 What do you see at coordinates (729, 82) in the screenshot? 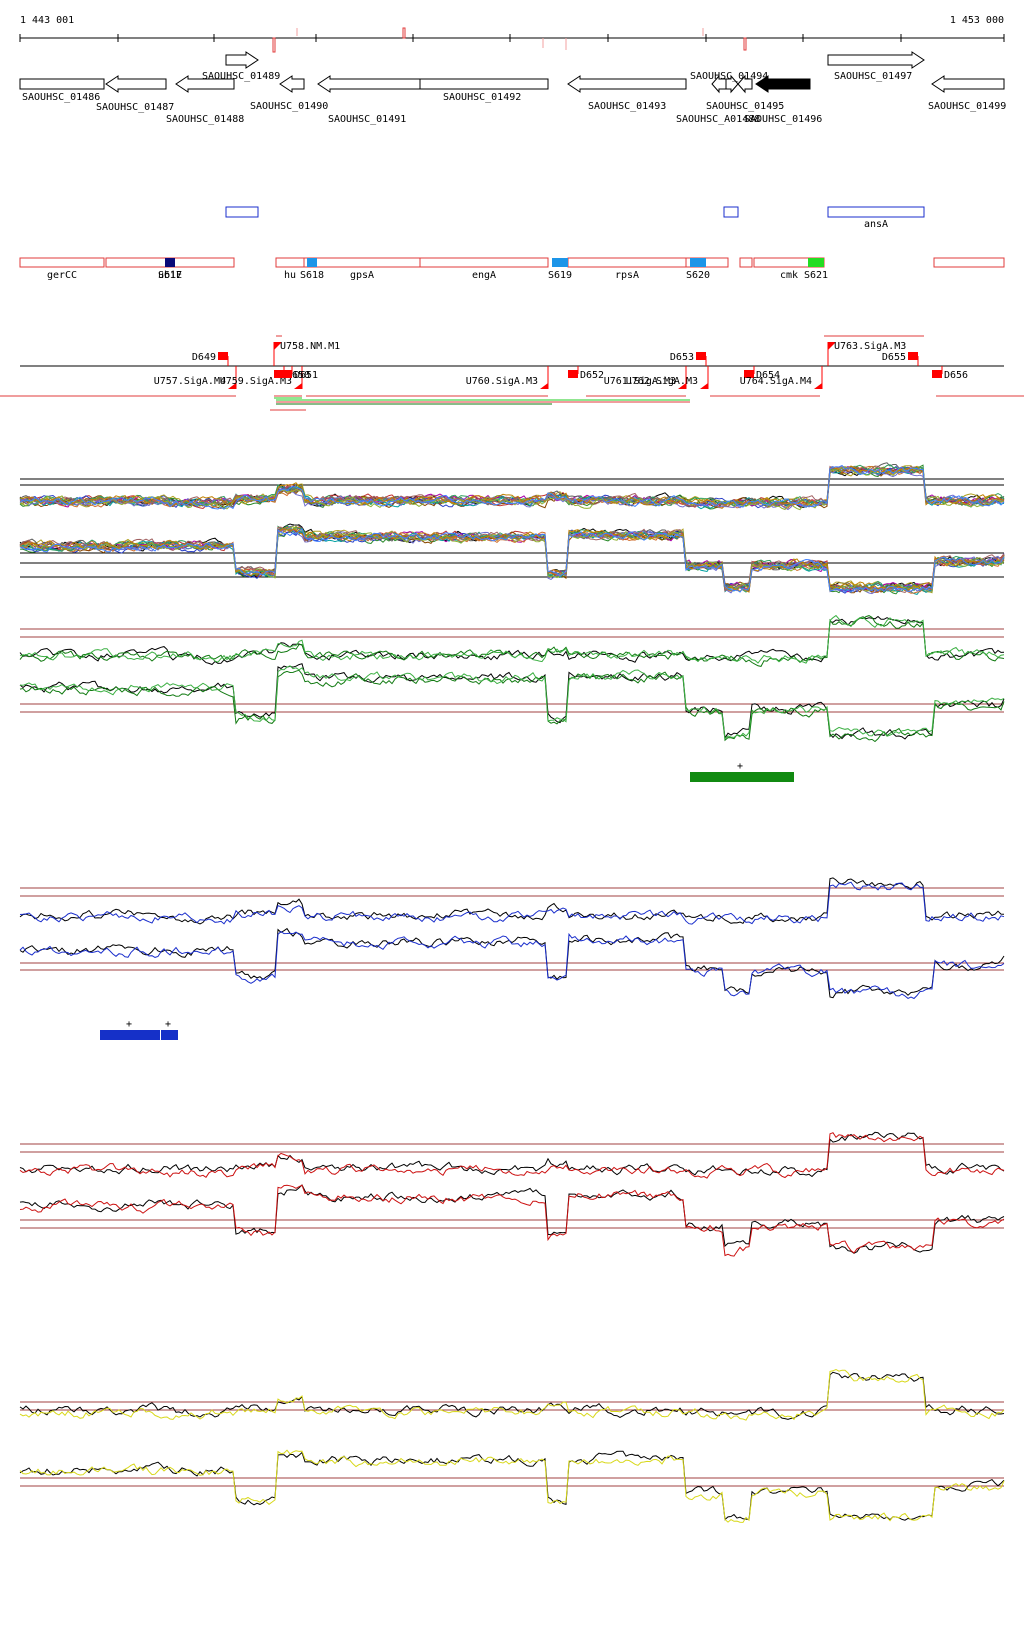
I see `gene-saouhsc-01494: SAOUHSC_01494` at bounding box center [729, 82].